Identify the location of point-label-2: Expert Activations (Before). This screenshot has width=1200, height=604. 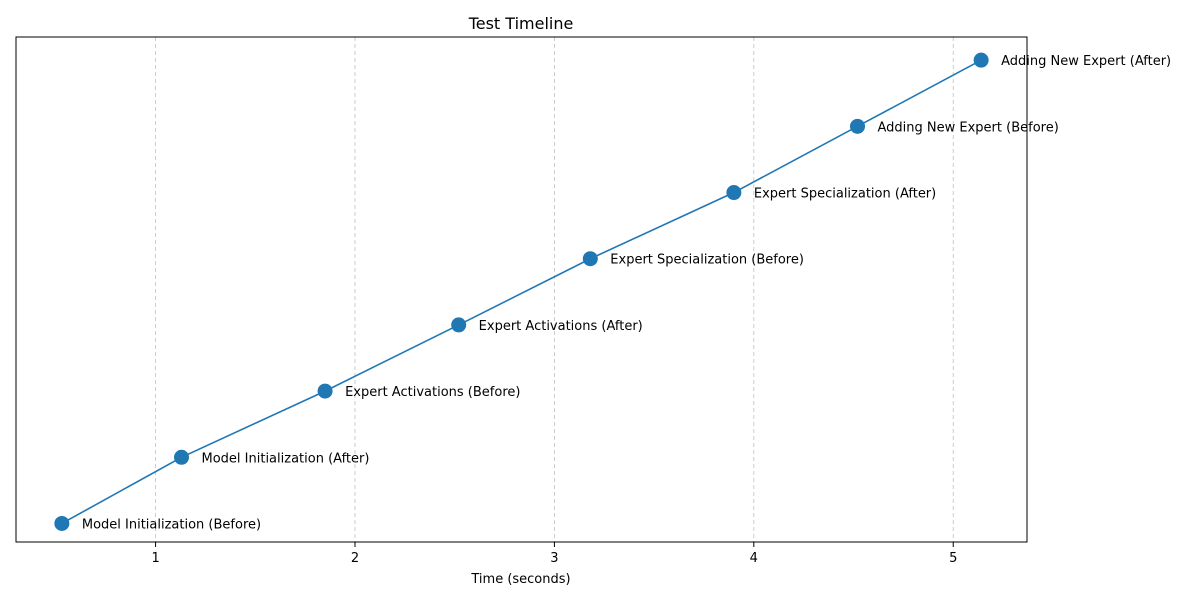
(432, 392).